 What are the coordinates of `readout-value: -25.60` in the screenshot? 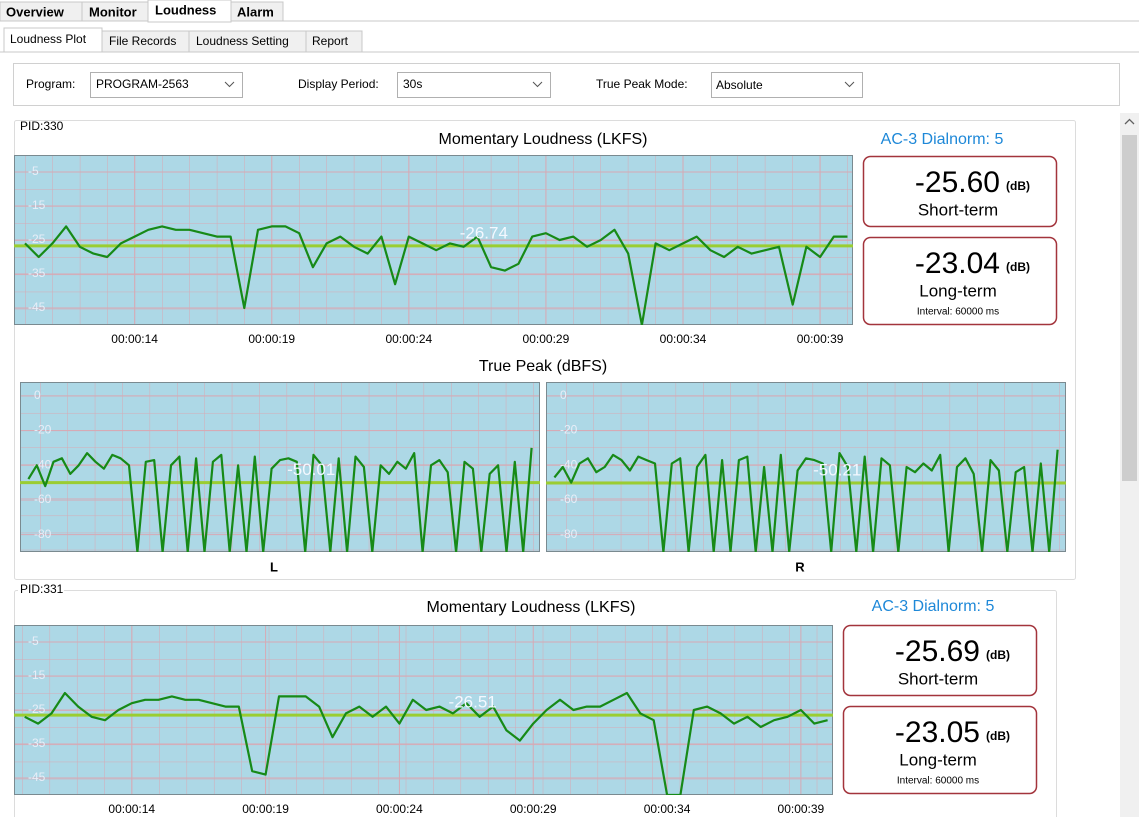 It's located at (957, 182).